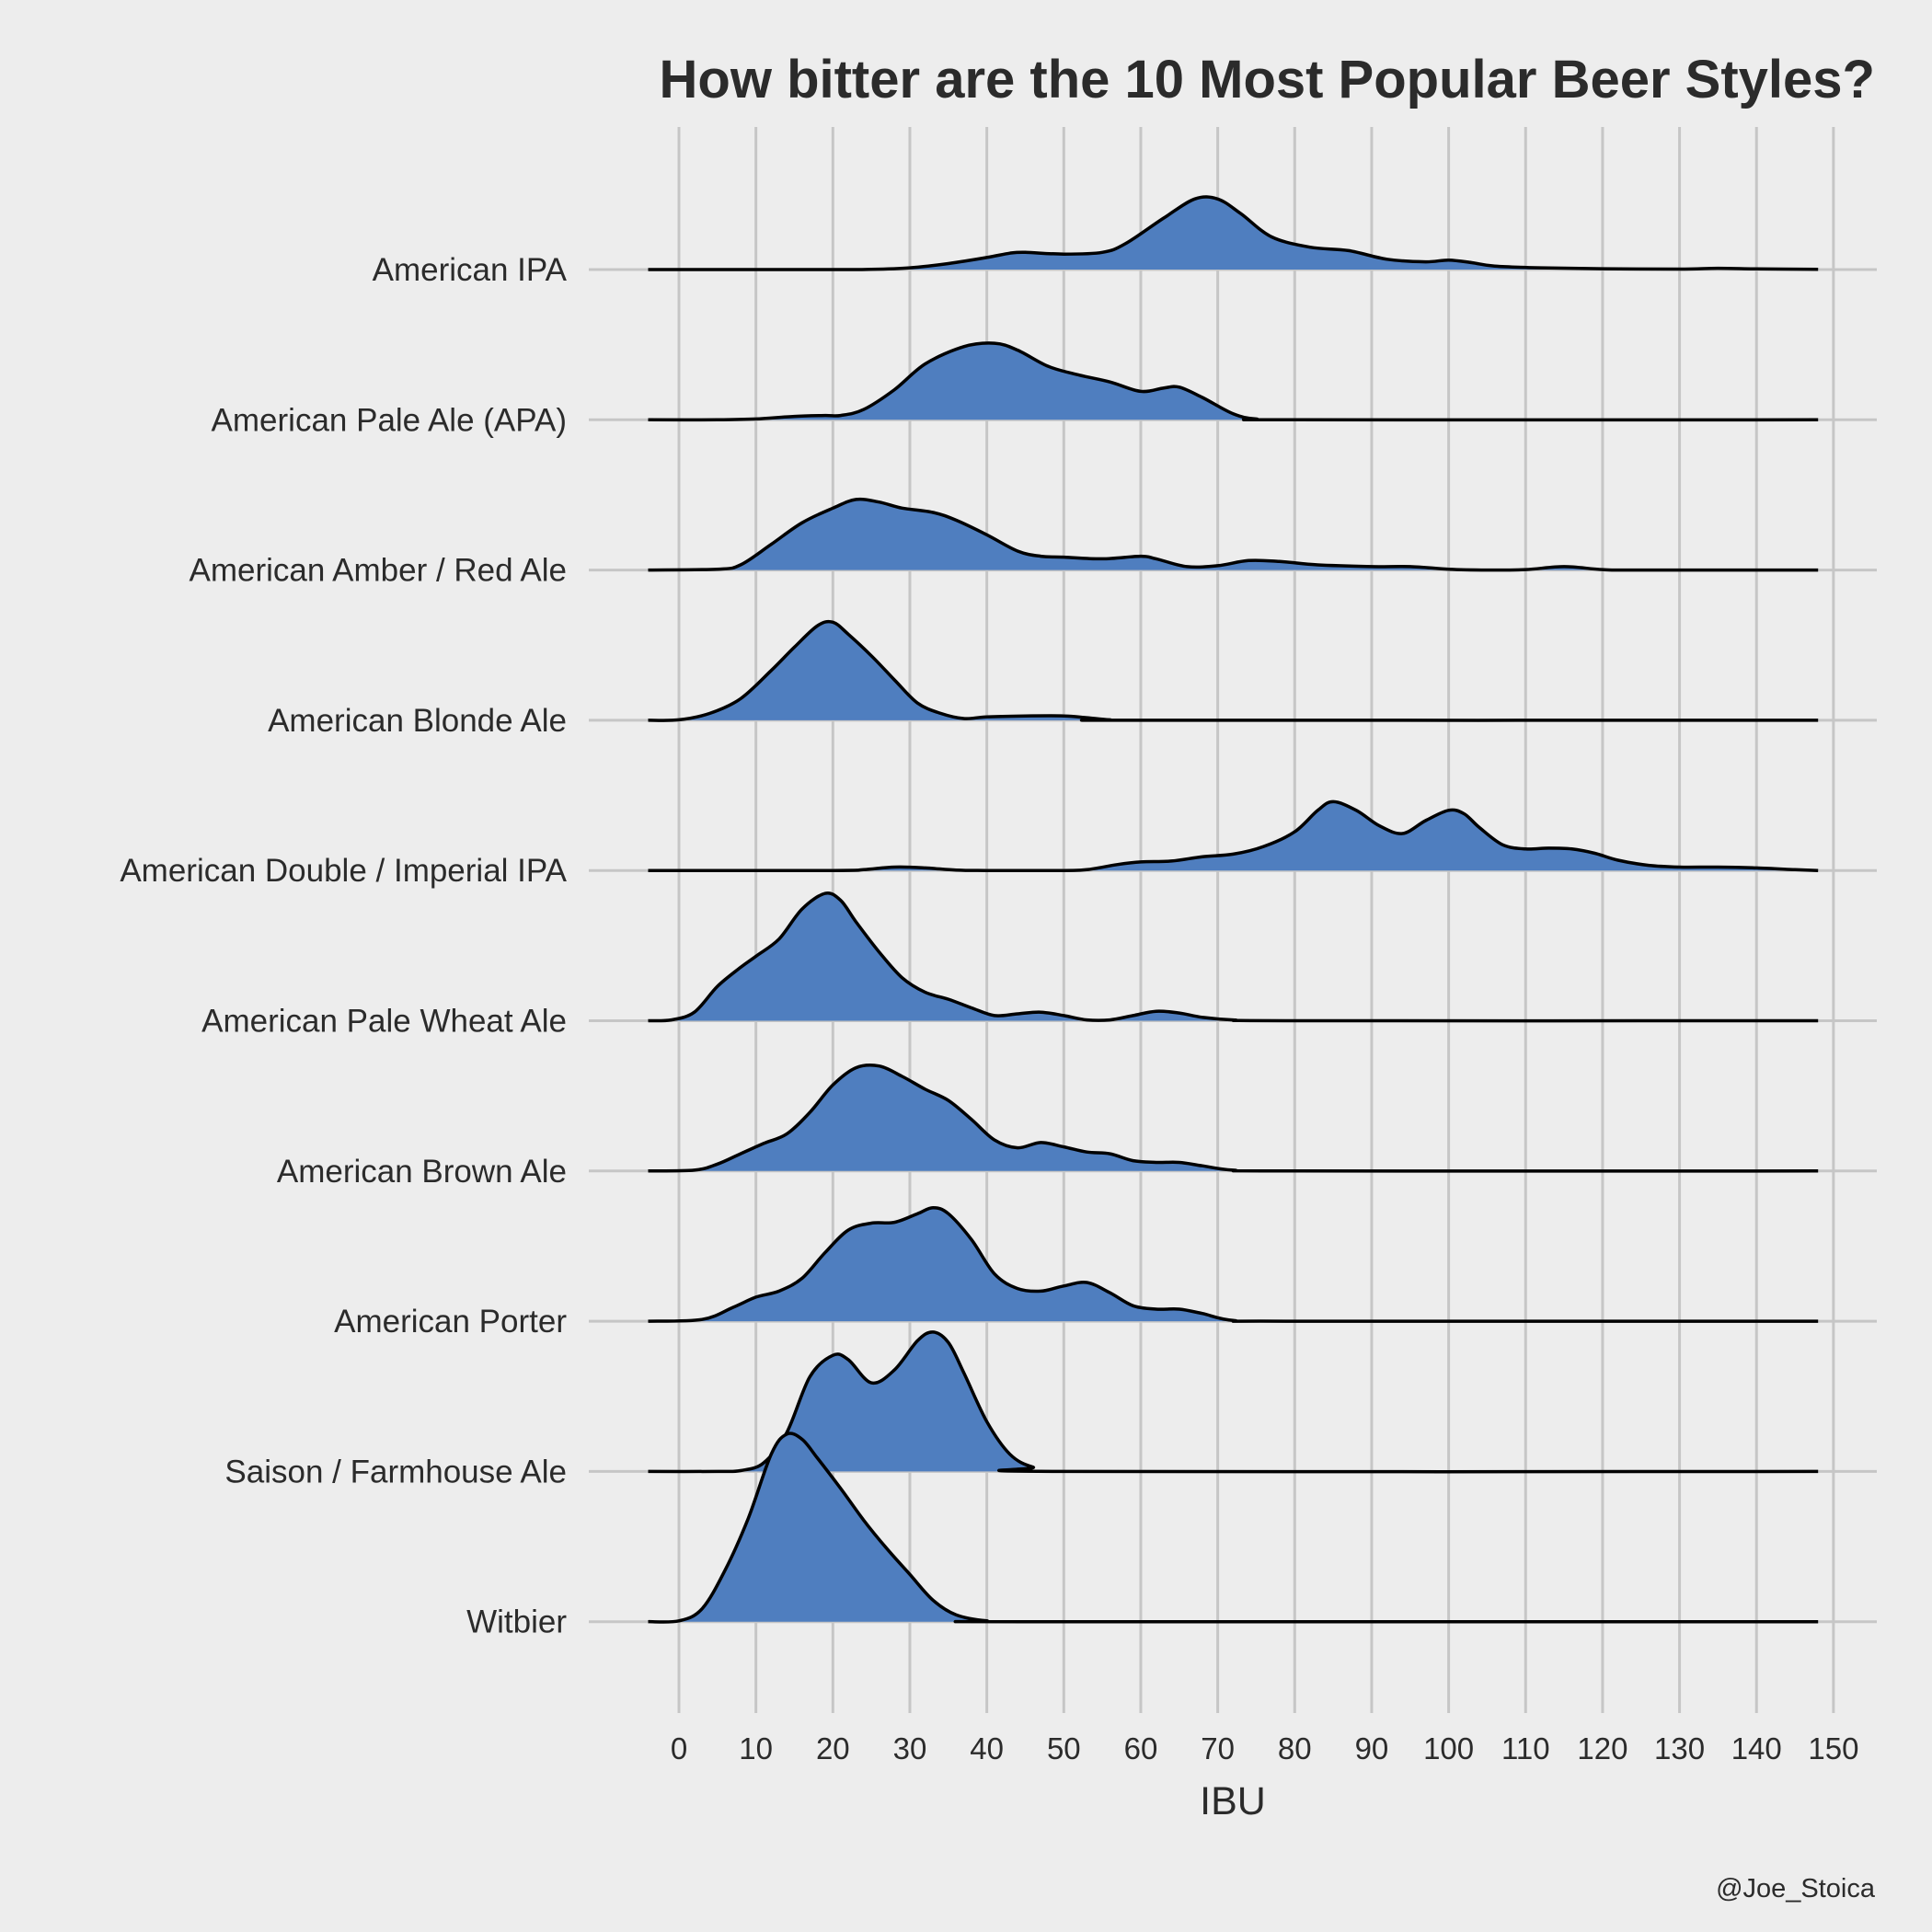 The image size is (1932, 1932). Describe the element at coordinates (450, 1322) in the screenshot. I see `y-label-american-porter: American Porter` at that location.